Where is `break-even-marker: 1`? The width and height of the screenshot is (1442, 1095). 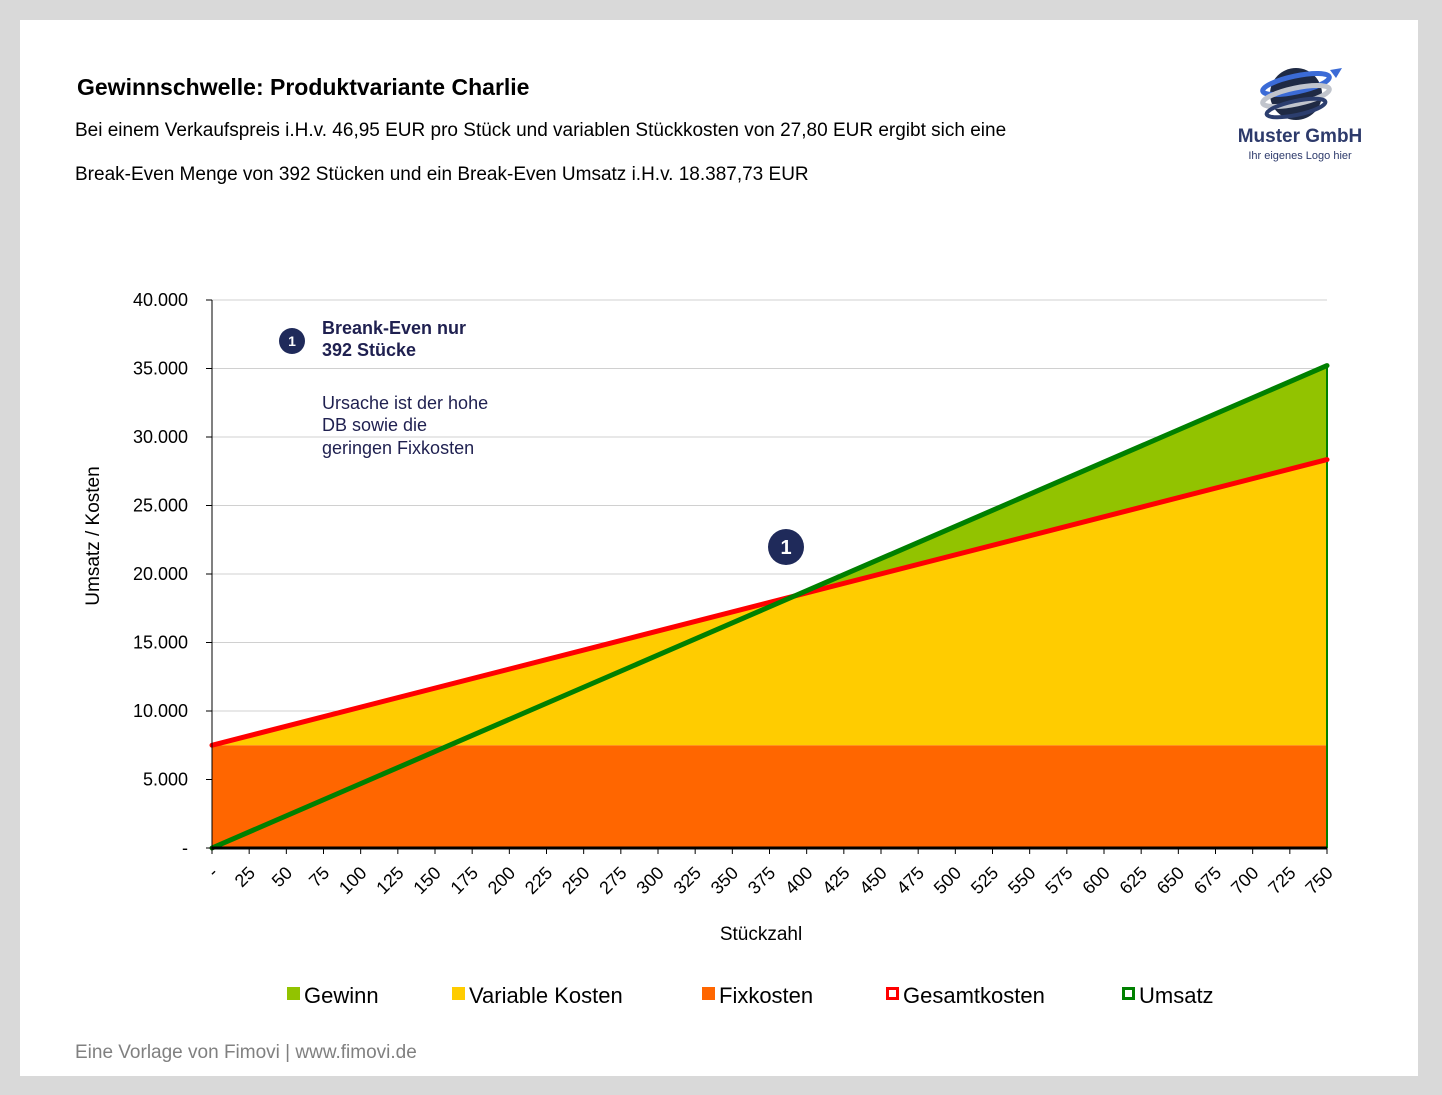 break-even-marker: 1 is located at coordinates (786, 547).